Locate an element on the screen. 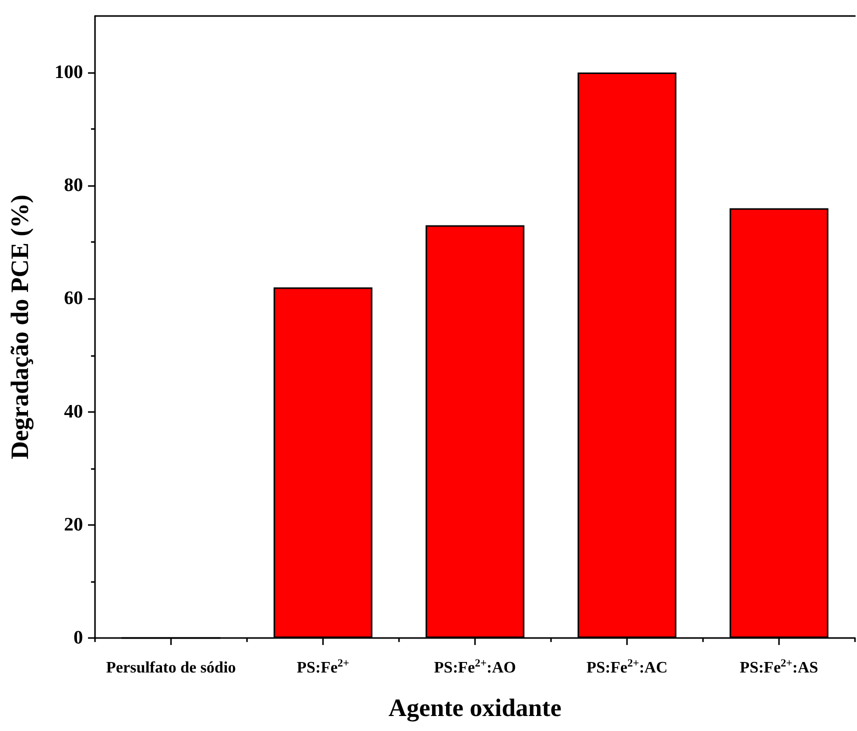  y-tick-label: 0 is located at coordinates (78, 638).